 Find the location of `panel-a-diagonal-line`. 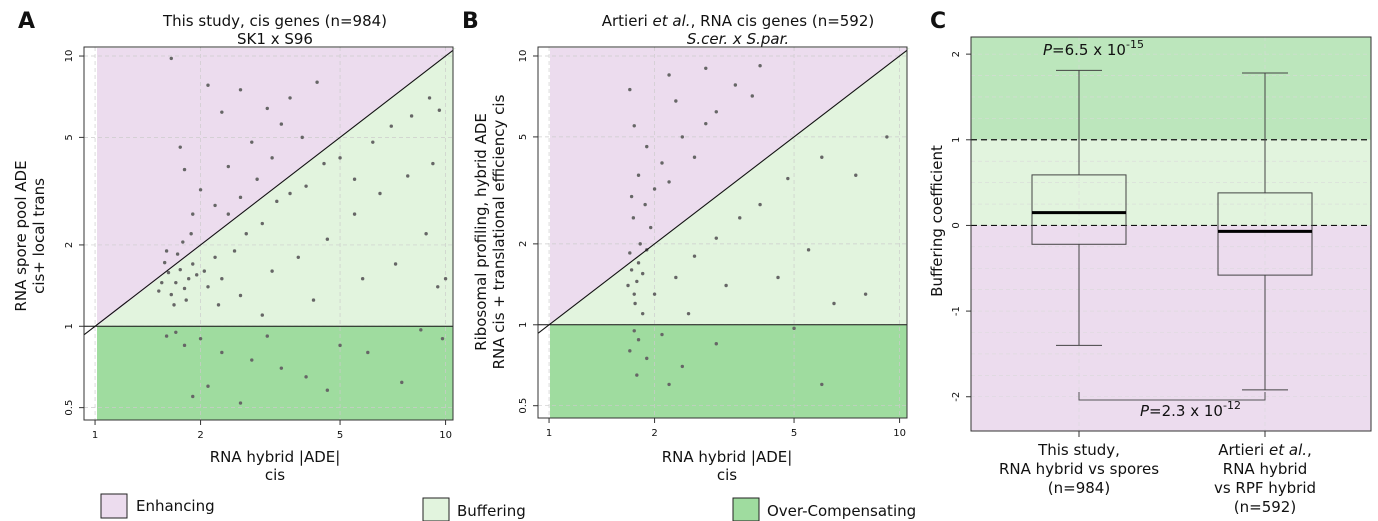

panel-a-diagonal-line is located at coordinates (268, 192).